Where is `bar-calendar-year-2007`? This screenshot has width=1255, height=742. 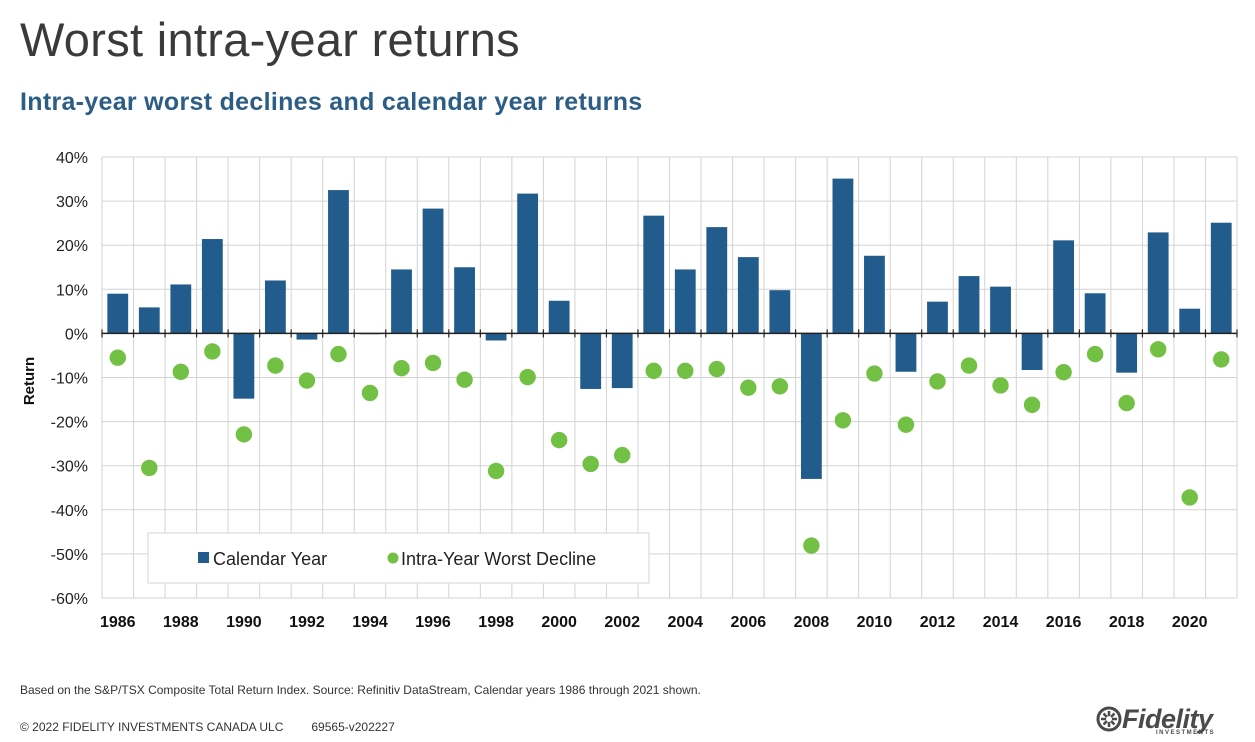
bar-calendar-year-2007 is located at coordinates (780, 312).